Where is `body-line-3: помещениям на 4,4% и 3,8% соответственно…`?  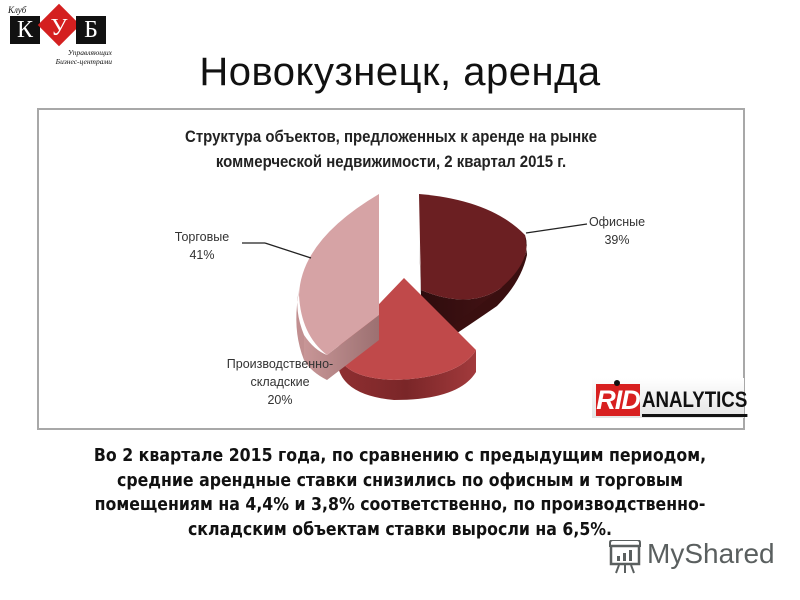
body-line-3: помещениям на 4,4% и 3,8% соответственно… is located at coordinates (400, 505).